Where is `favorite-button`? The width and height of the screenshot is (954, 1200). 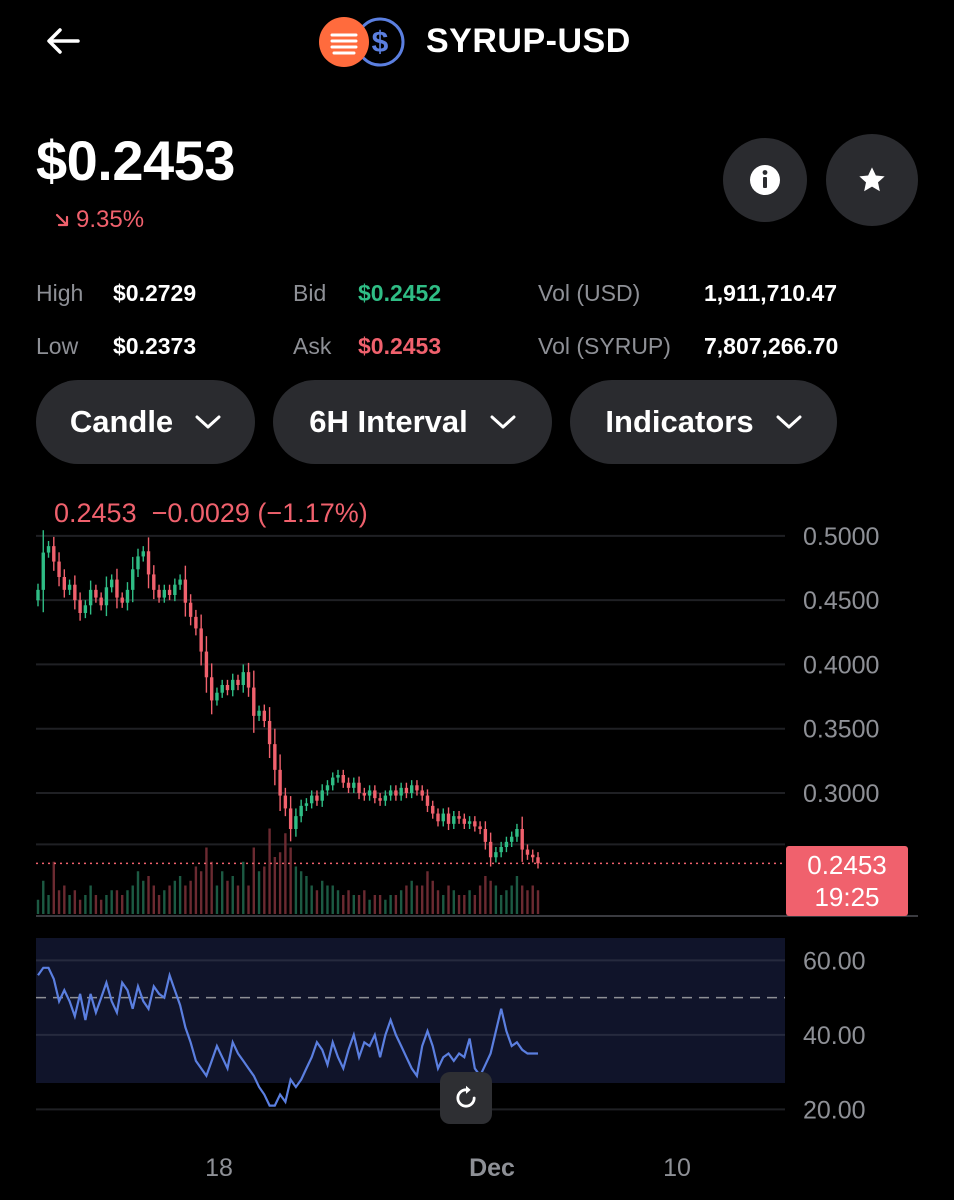 favorite-button is located at coordinates (872, 180).